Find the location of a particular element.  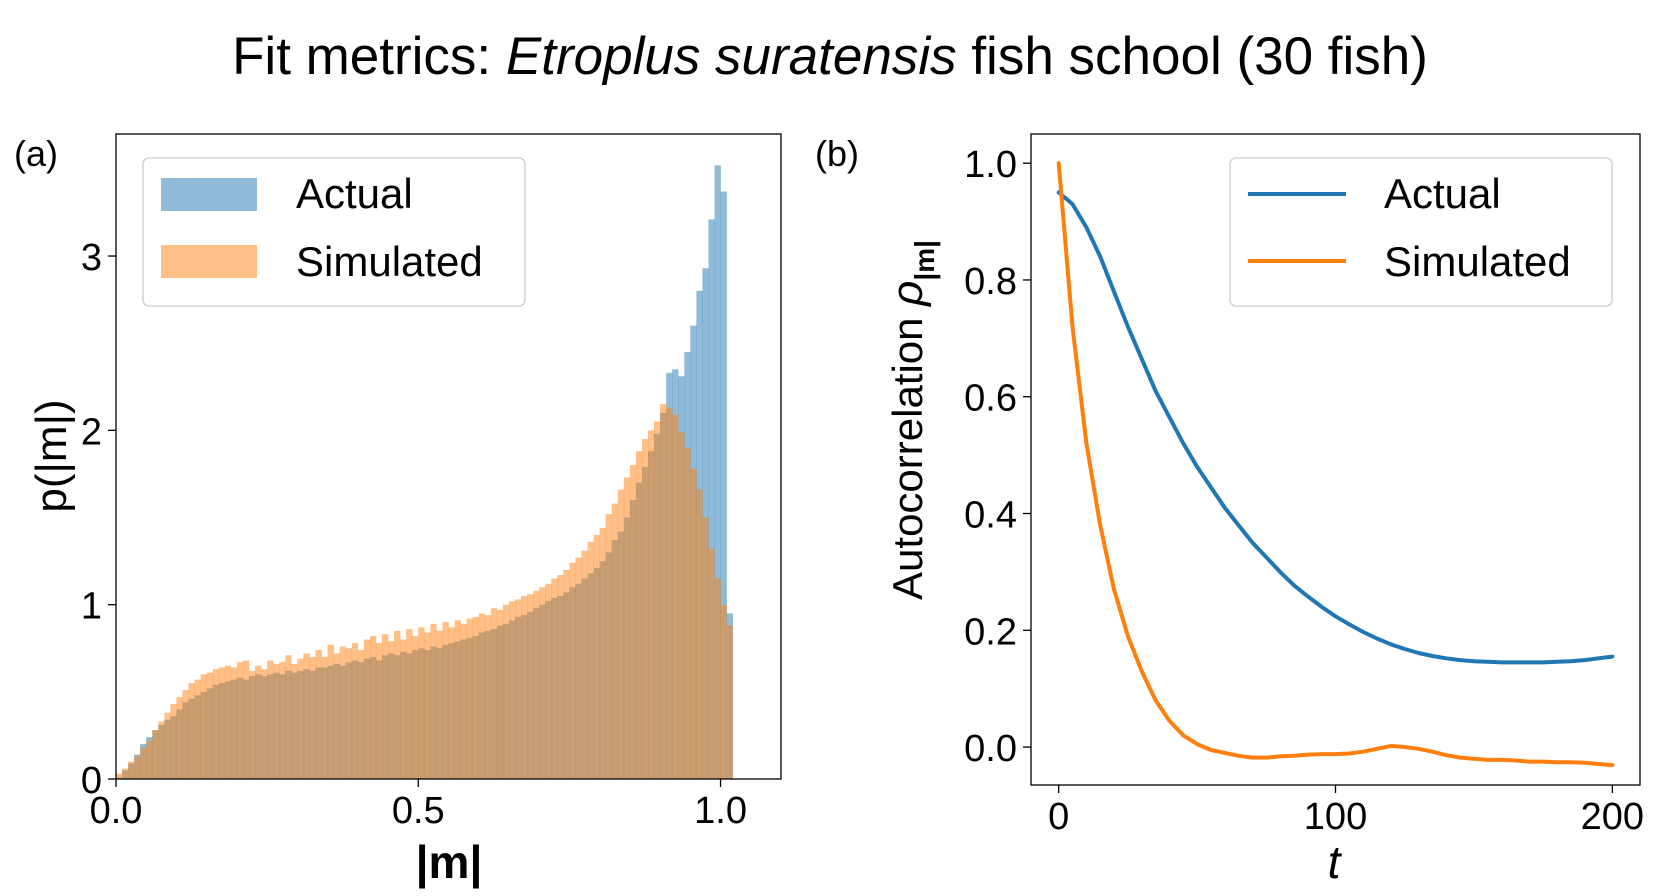

x-tick-label: 0.5 is located at coordinates (418, 811).